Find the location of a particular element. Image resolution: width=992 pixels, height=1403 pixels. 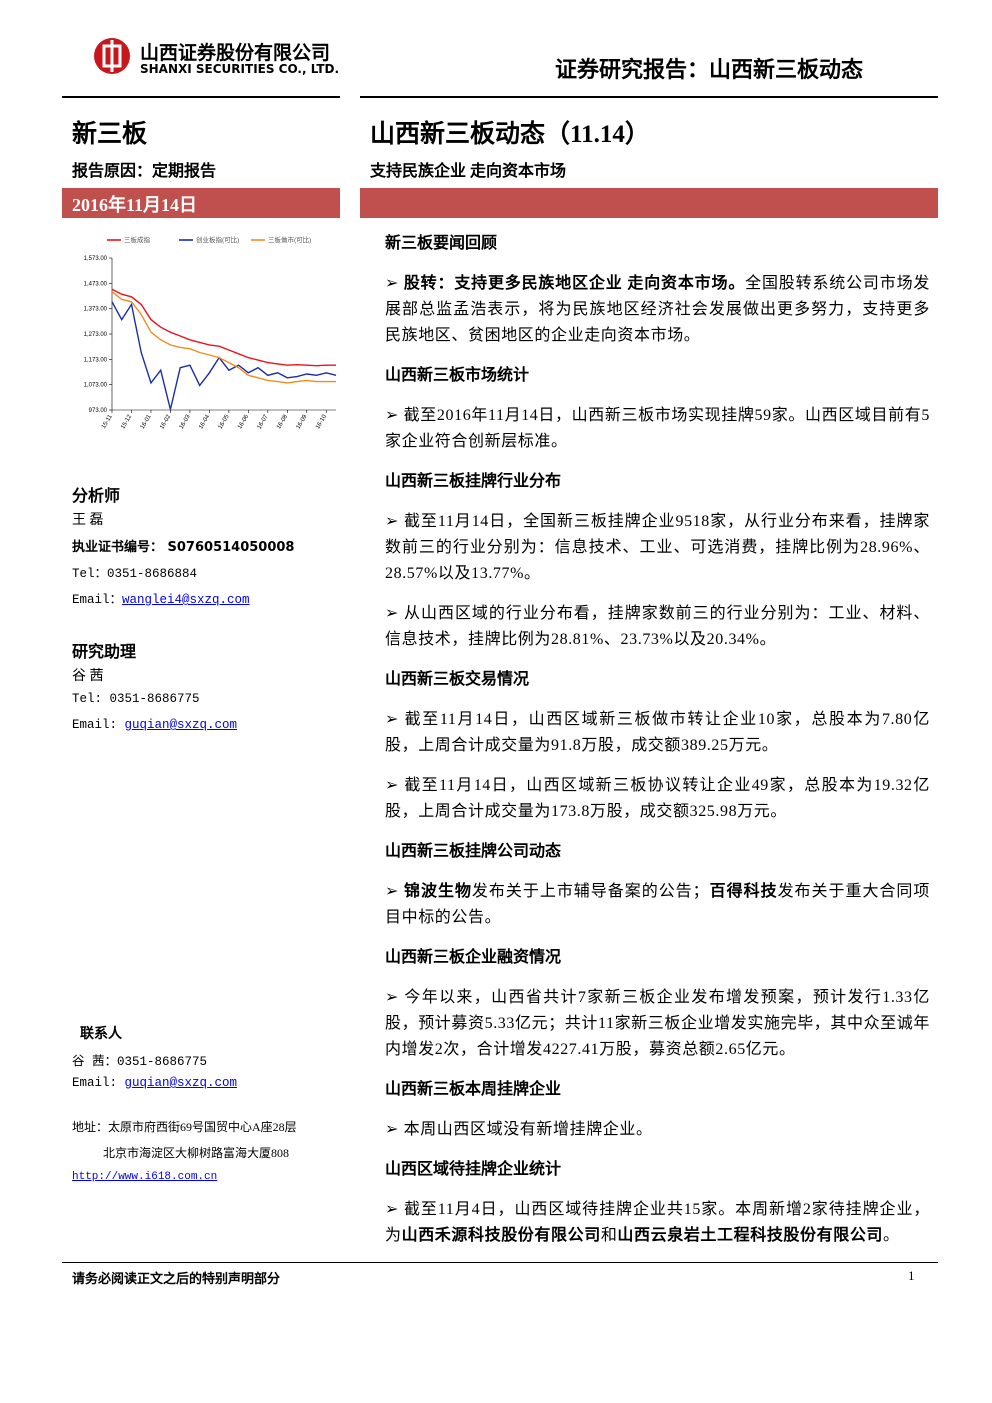

x-tick-label: 16-04 is located at coordinates (204, 421).